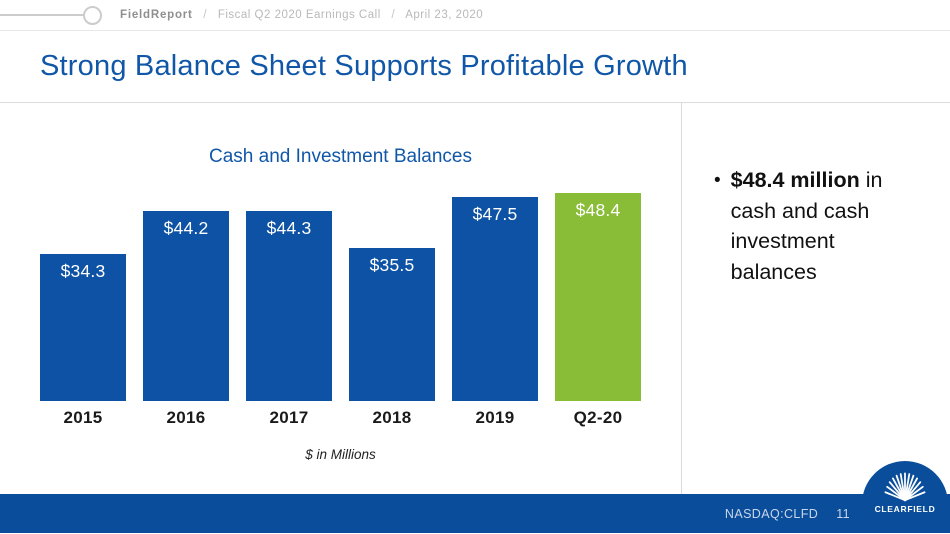 The height and width of the screenshot is (534, 950). What do you see at coordinates (392, 324) in the screenshot?
I see `bar-2018: $35.5` at bounding box center [392, 324].